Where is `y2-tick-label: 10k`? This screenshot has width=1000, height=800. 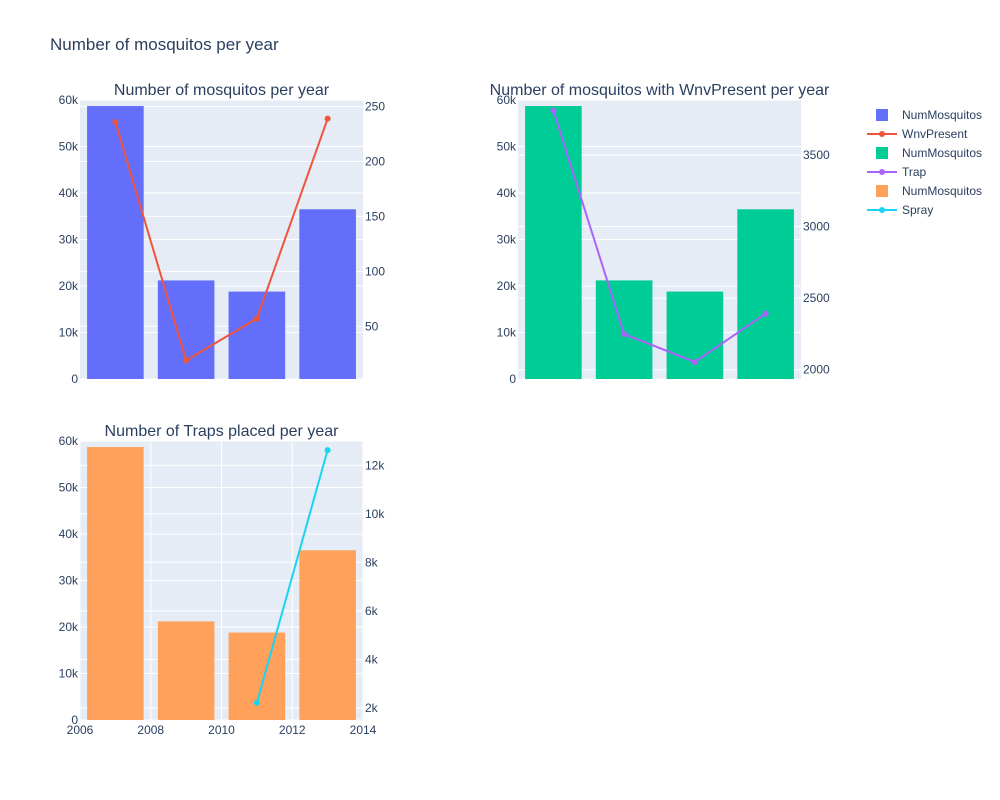
y2-tick-label: 10k is located at coordinates (375, 514).